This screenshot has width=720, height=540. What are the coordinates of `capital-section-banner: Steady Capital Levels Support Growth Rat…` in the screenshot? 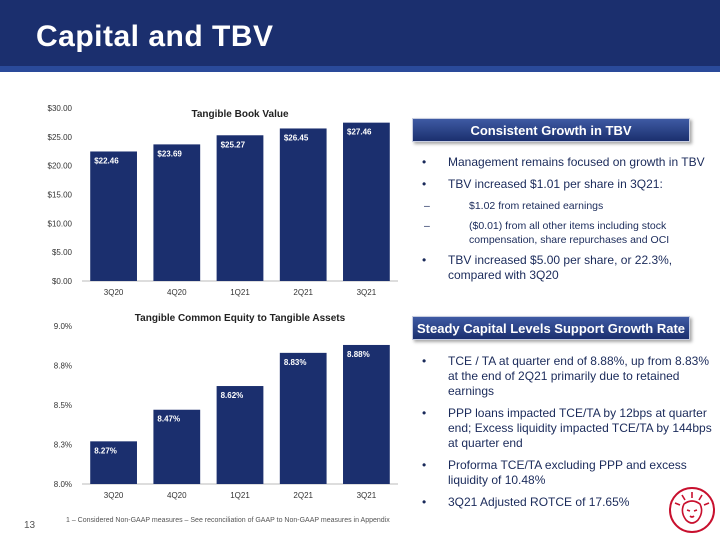 It's located at (551, 328).